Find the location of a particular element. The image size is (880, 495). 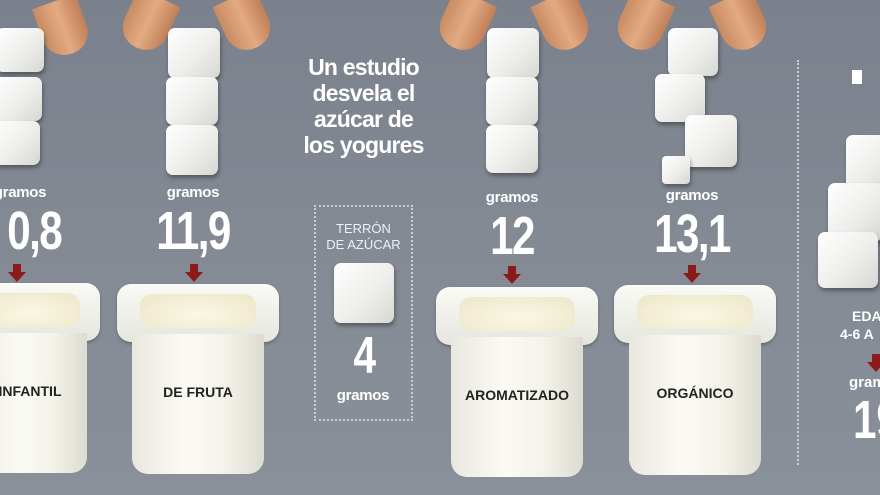

yogurt-cup-aromatizado: AROMATIZADO is located at coordinates (517, 383).